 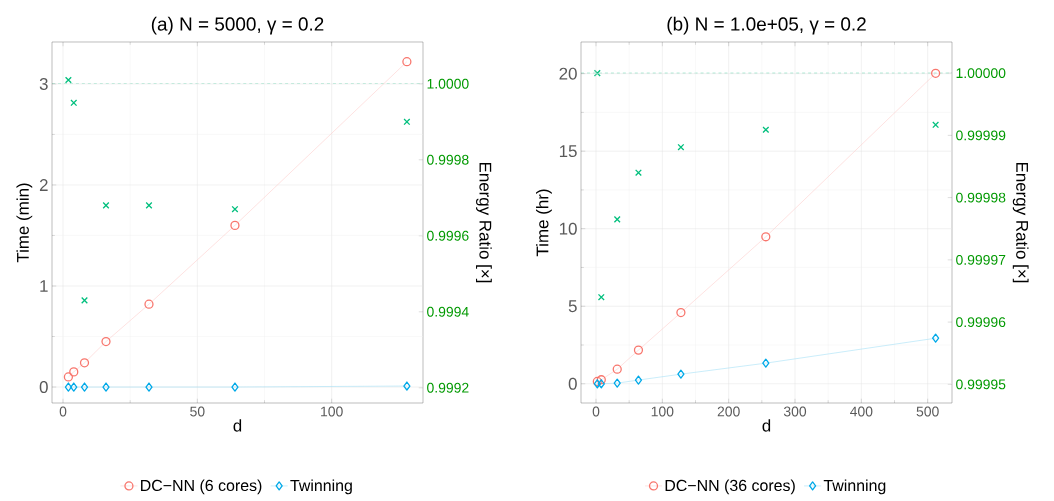 What do you see at coordinates (197, 411) in the screenshot?
I see `x-tick-label: 50` at bounding box center [197, 411].